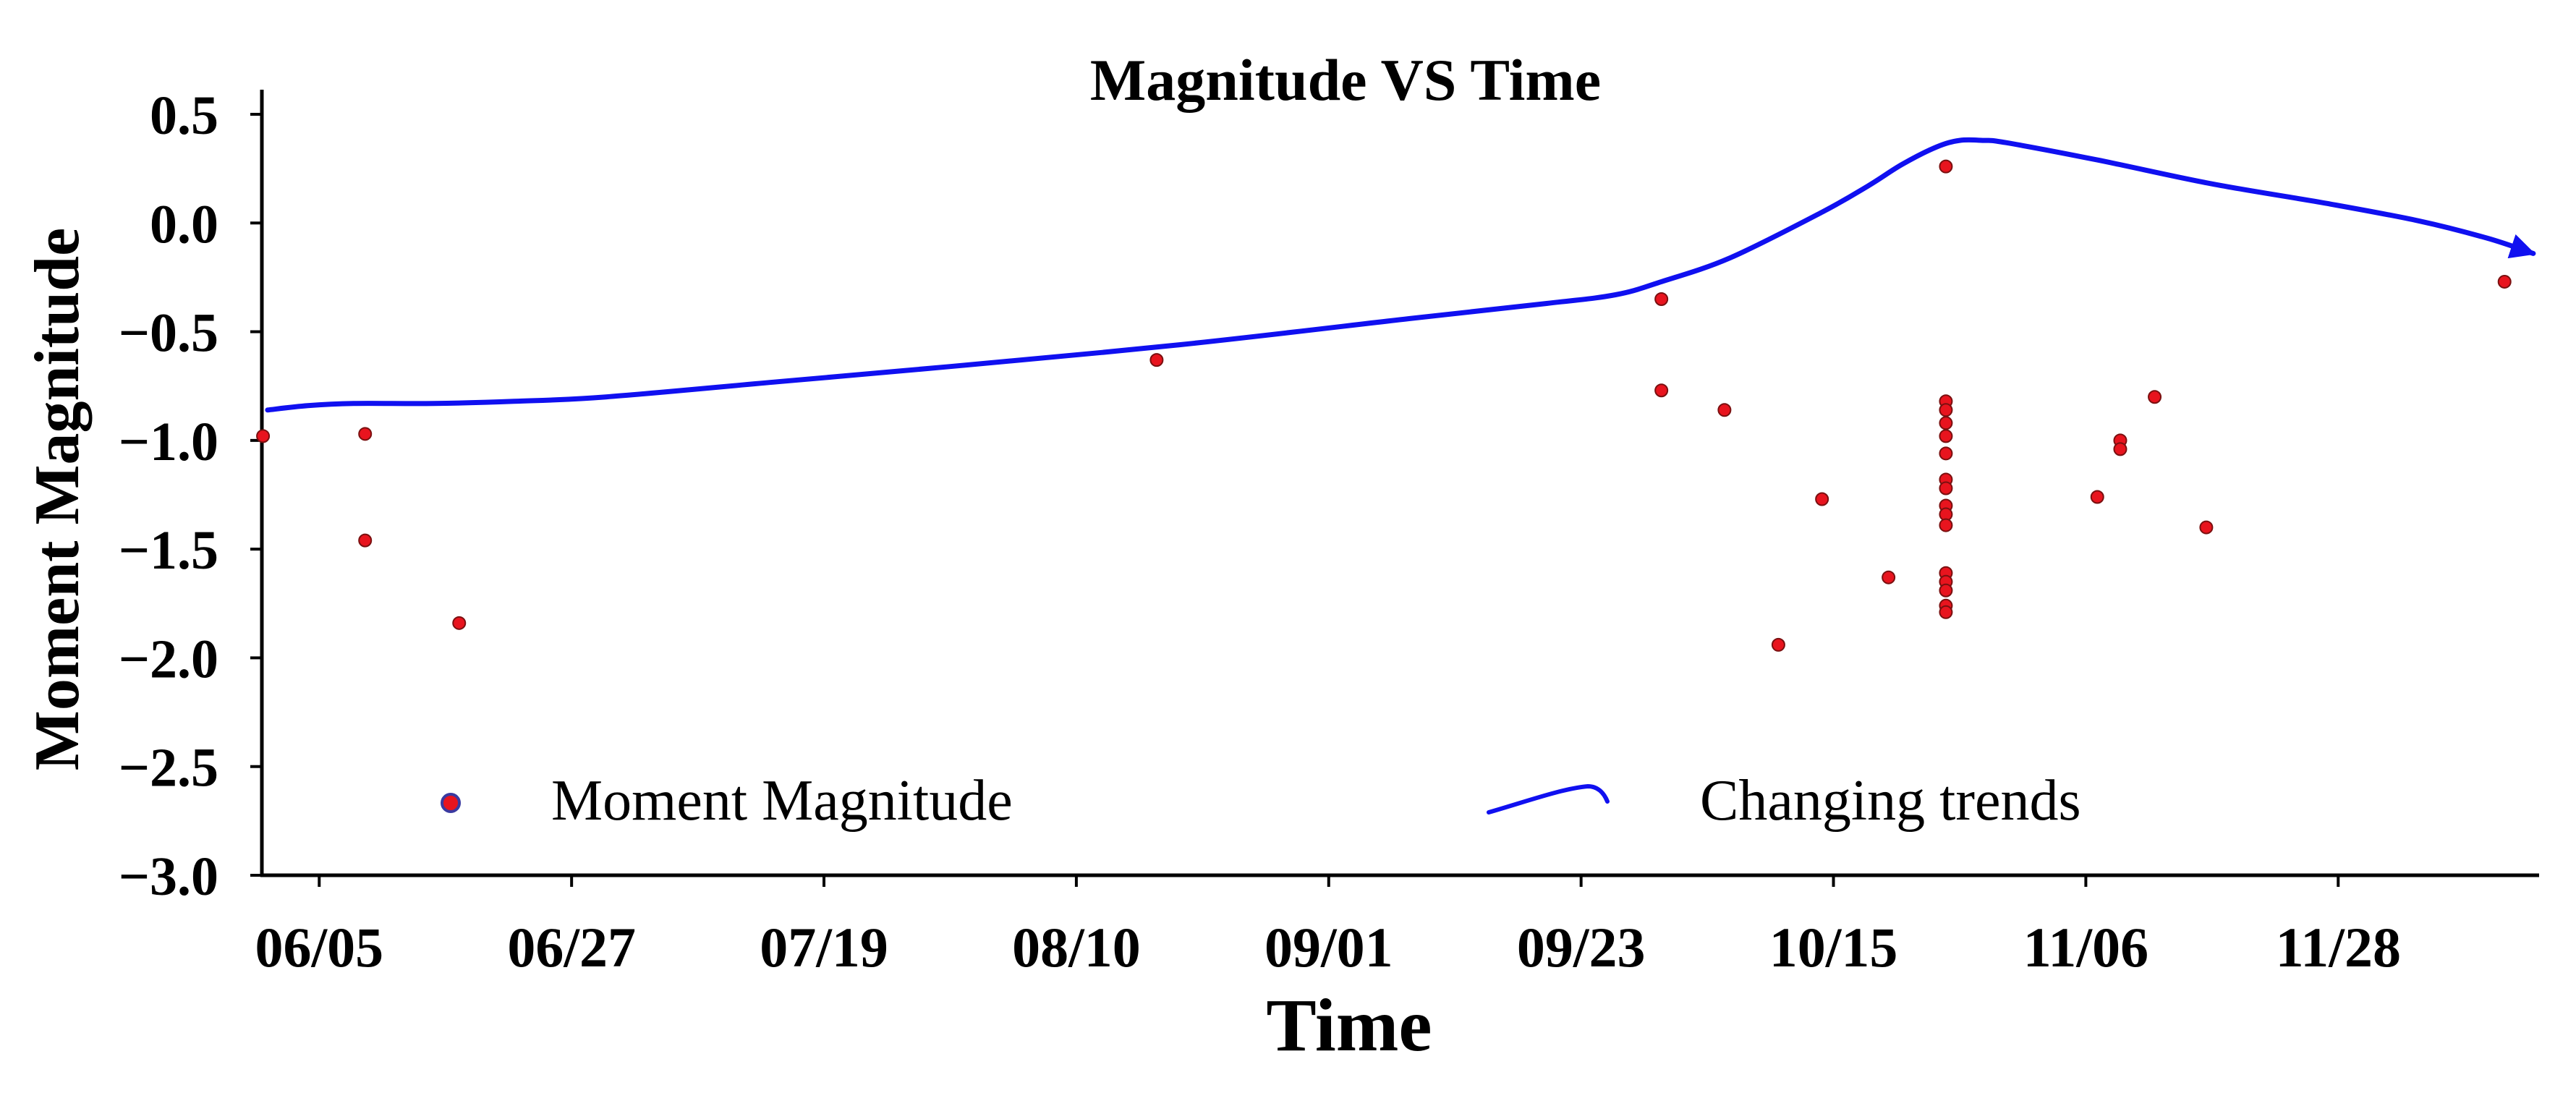 This screenshot has height=1093, width=2576. I want to click on x-axis-label: Time, so click(1349, 1025).